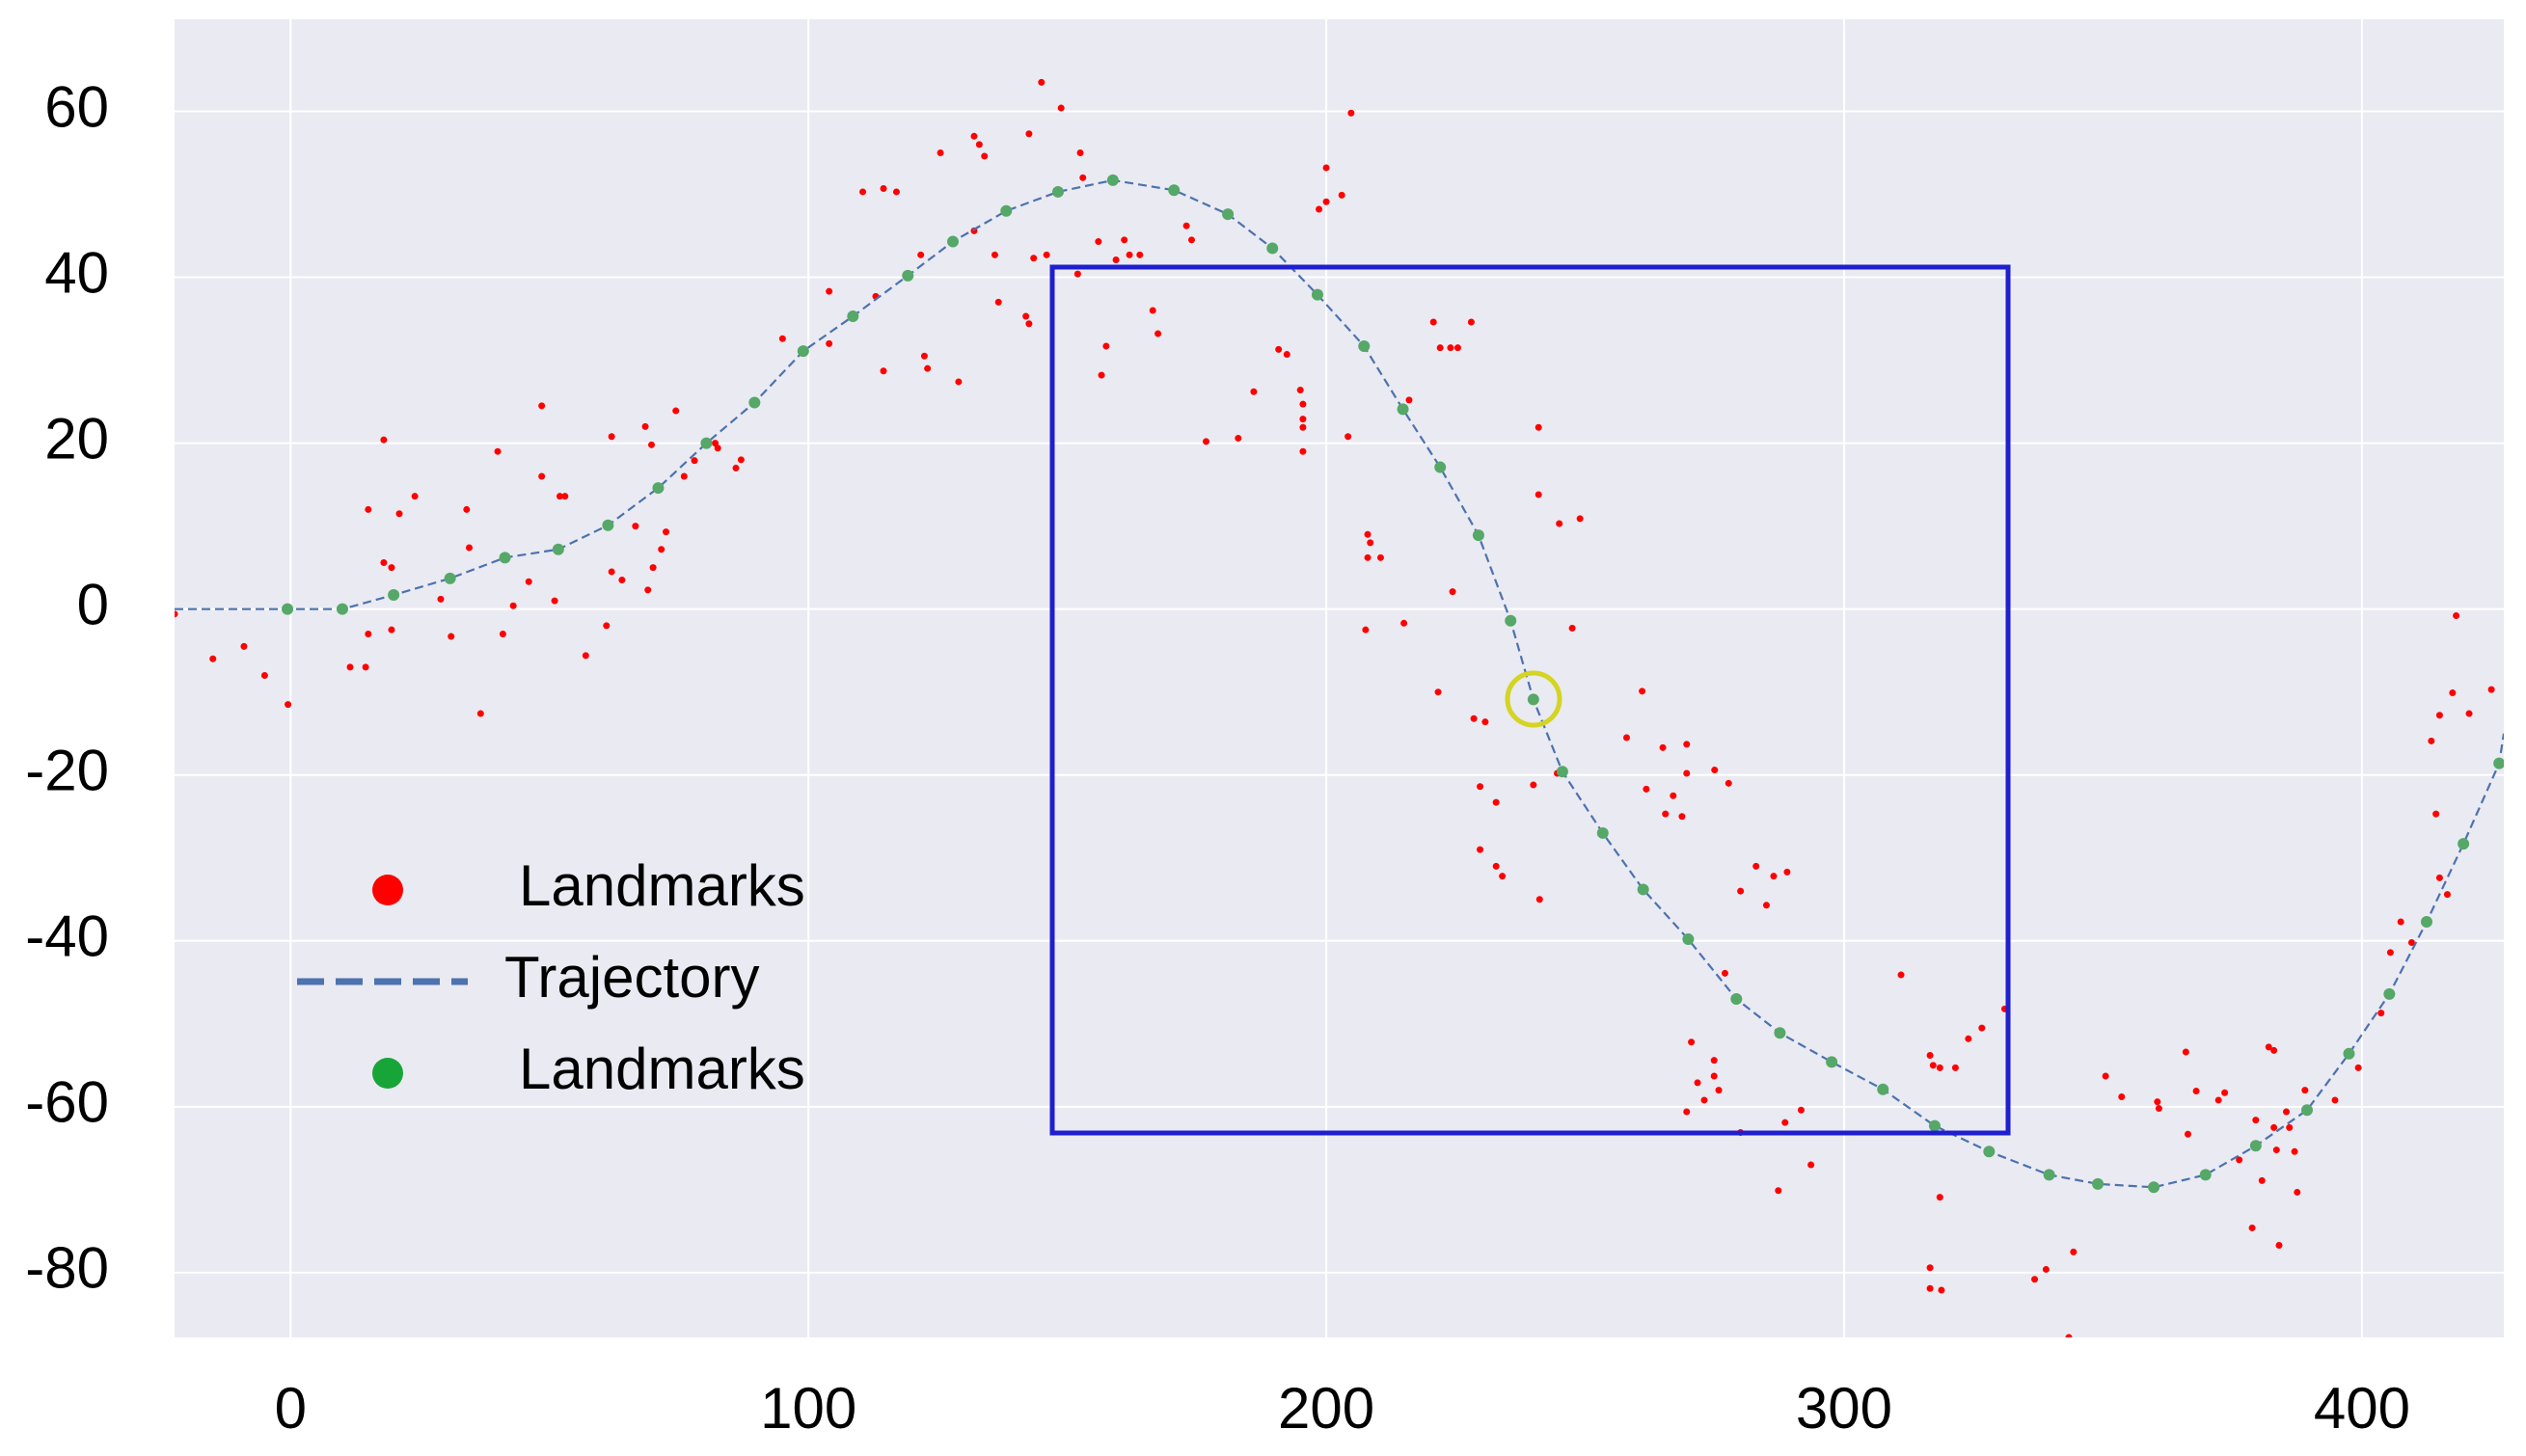  I want to click on highlight-circle, so click(1533, 699).